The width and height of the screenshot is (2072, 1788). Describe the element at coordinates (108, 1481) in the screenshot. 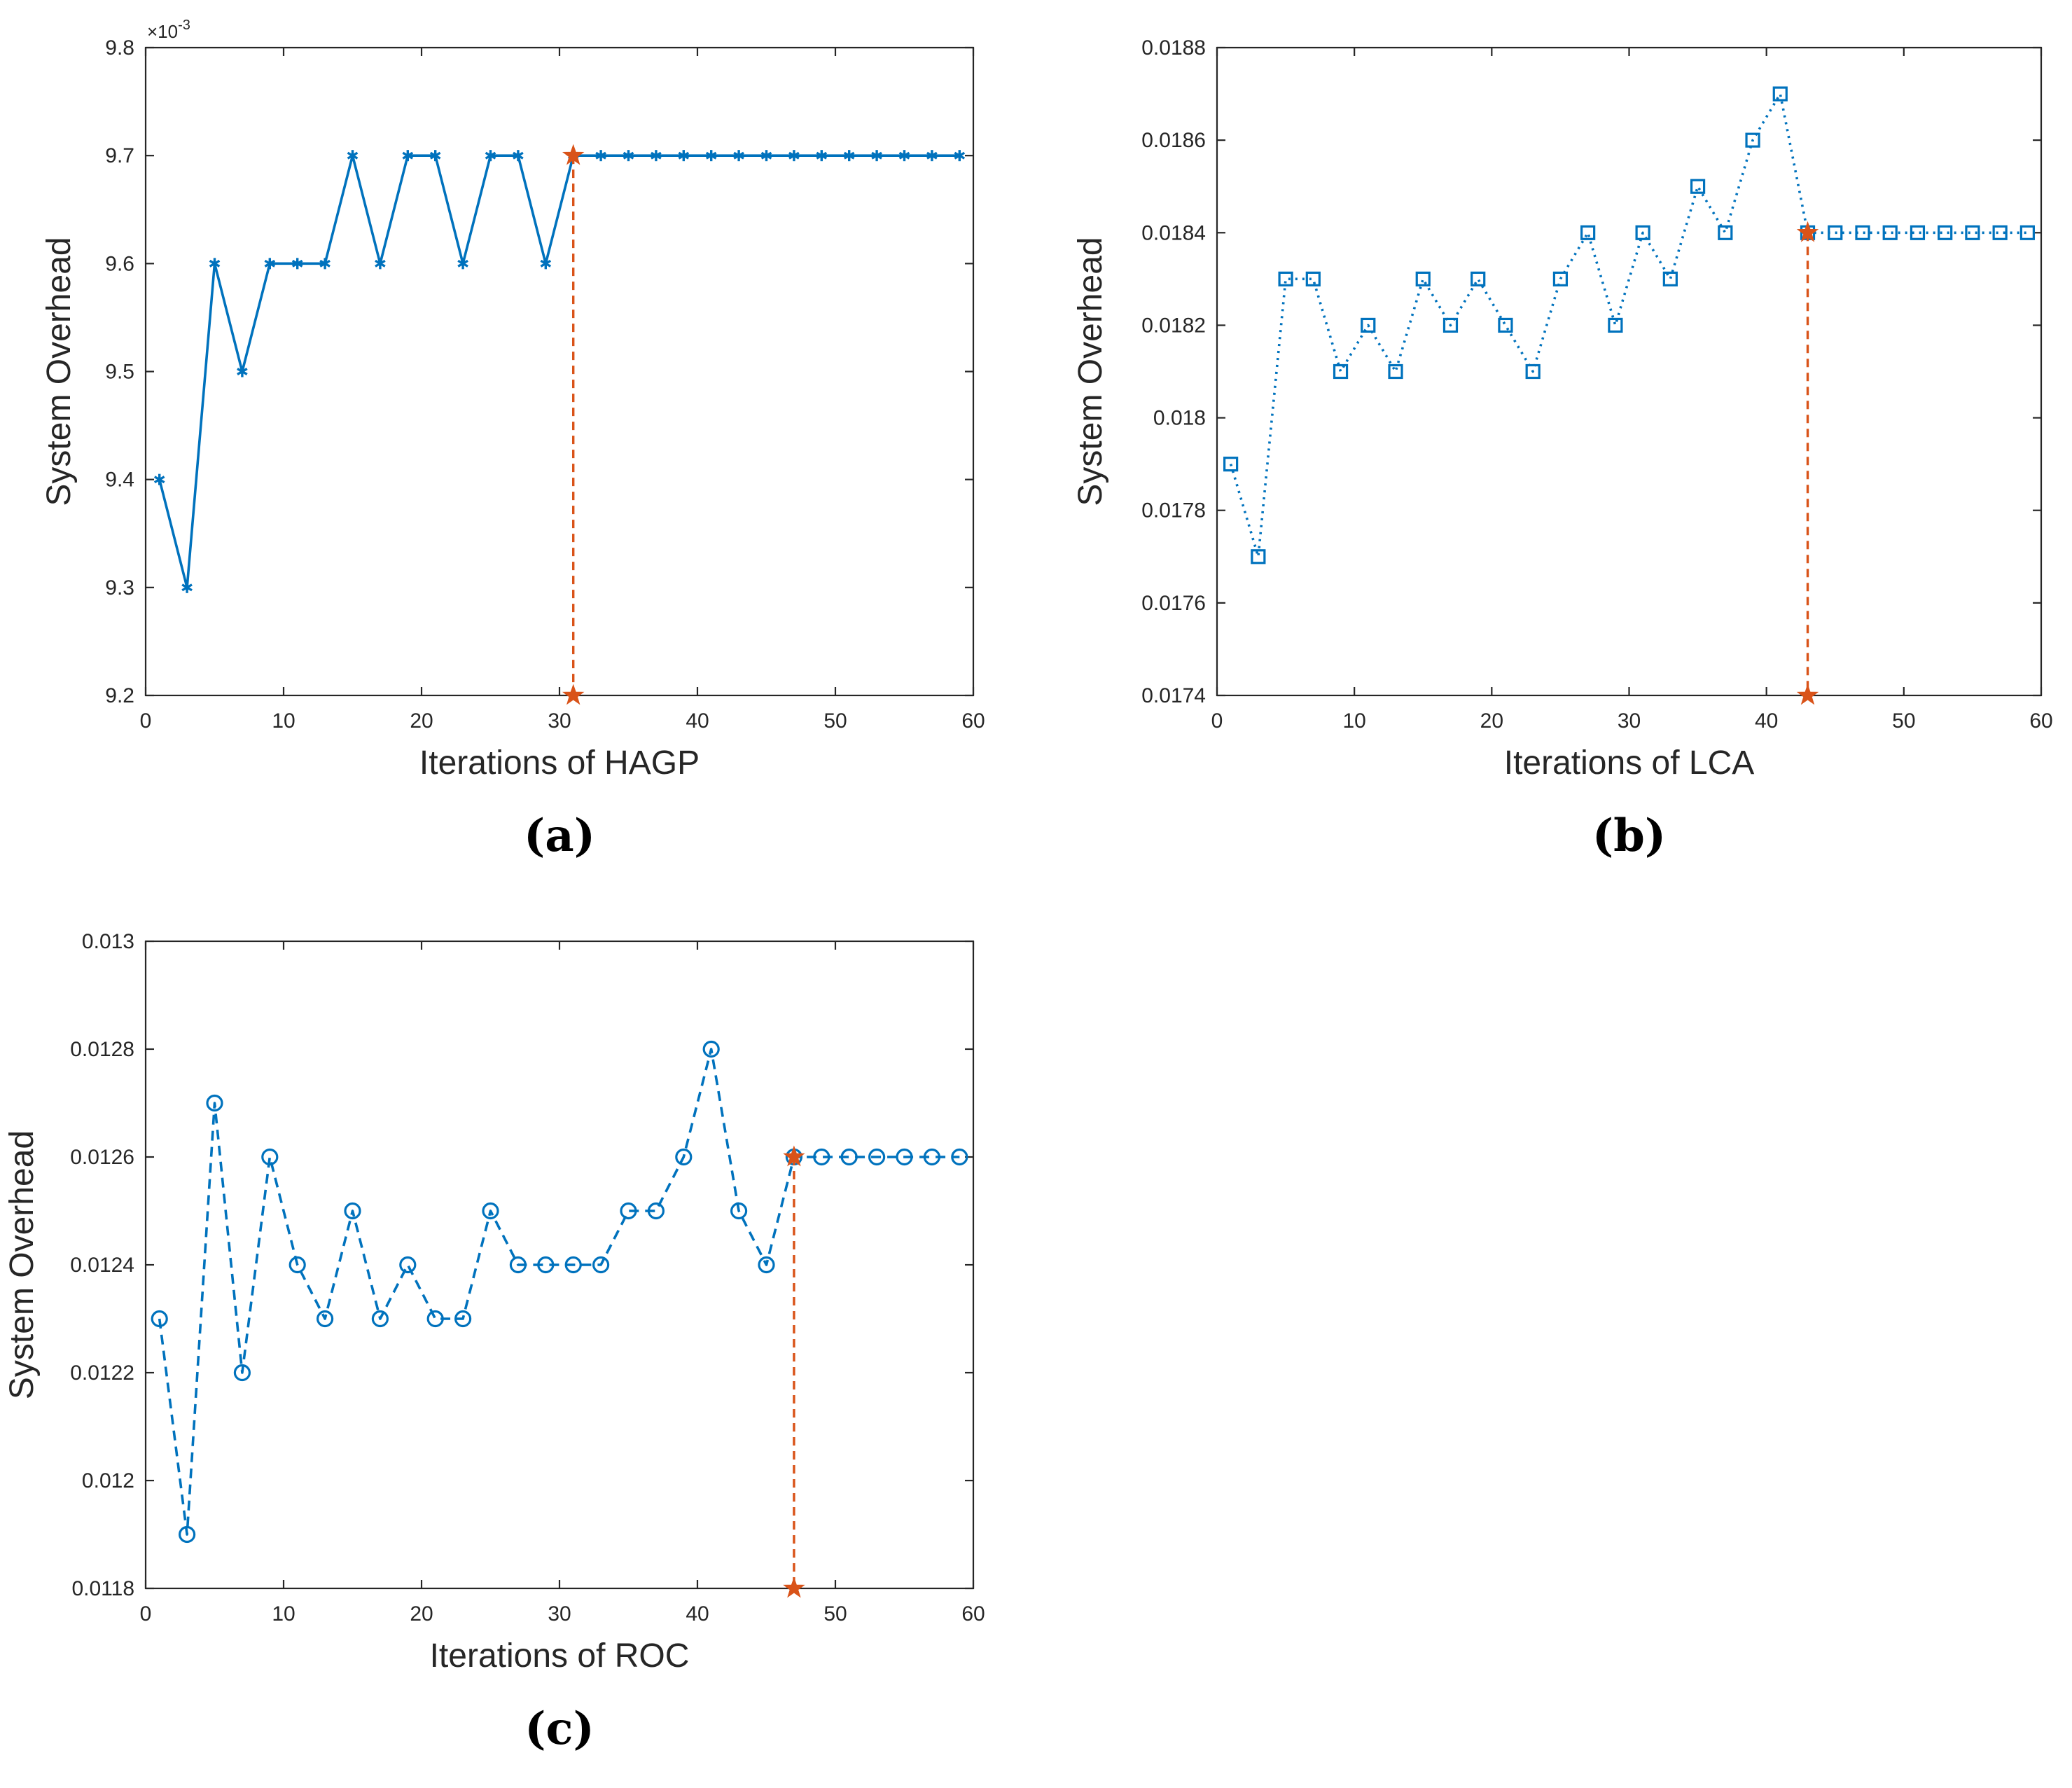

I see `y-tick-label: 0.012` at that location.